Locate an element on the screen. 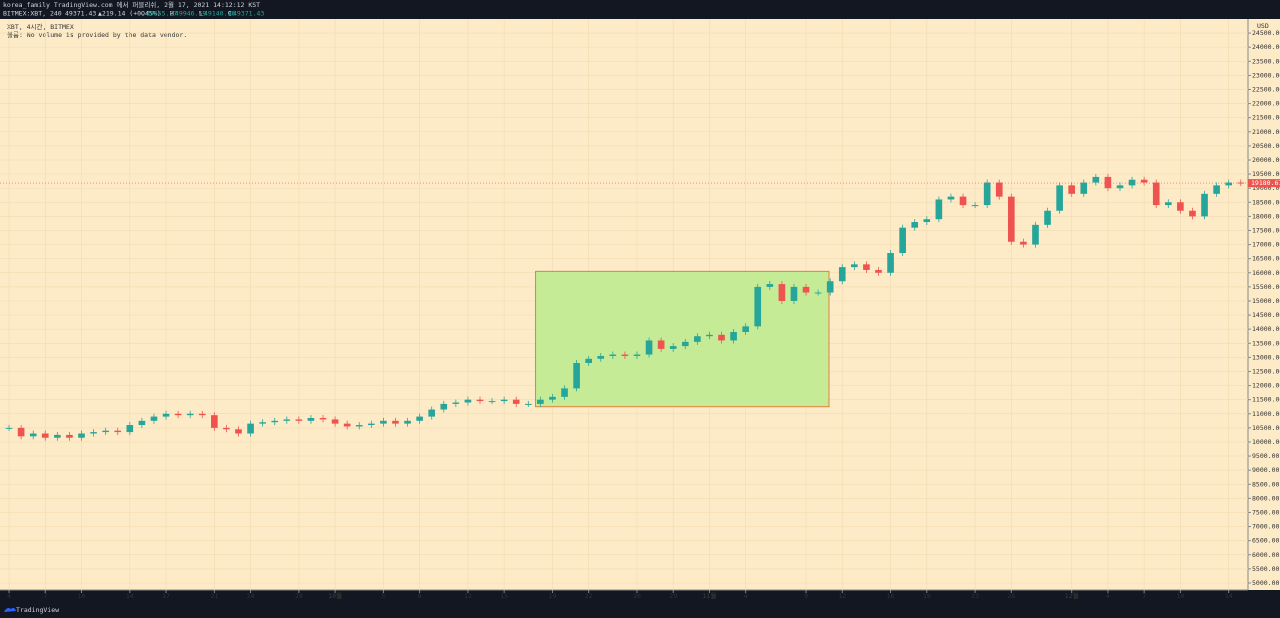  y-tick-label: 9500.00 is located at coordinates (1265, 456).